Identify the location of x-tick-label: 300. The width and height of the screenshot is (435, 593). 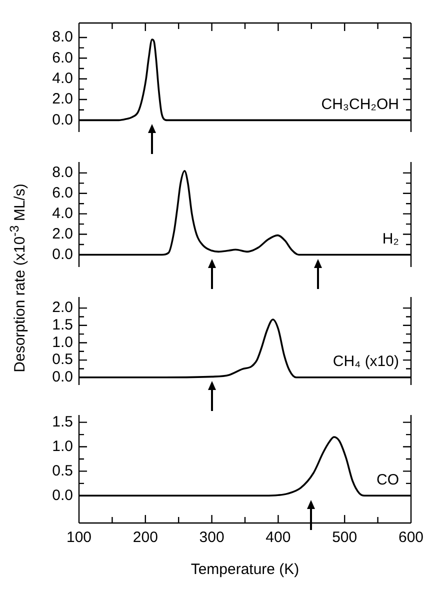
(211, 537).